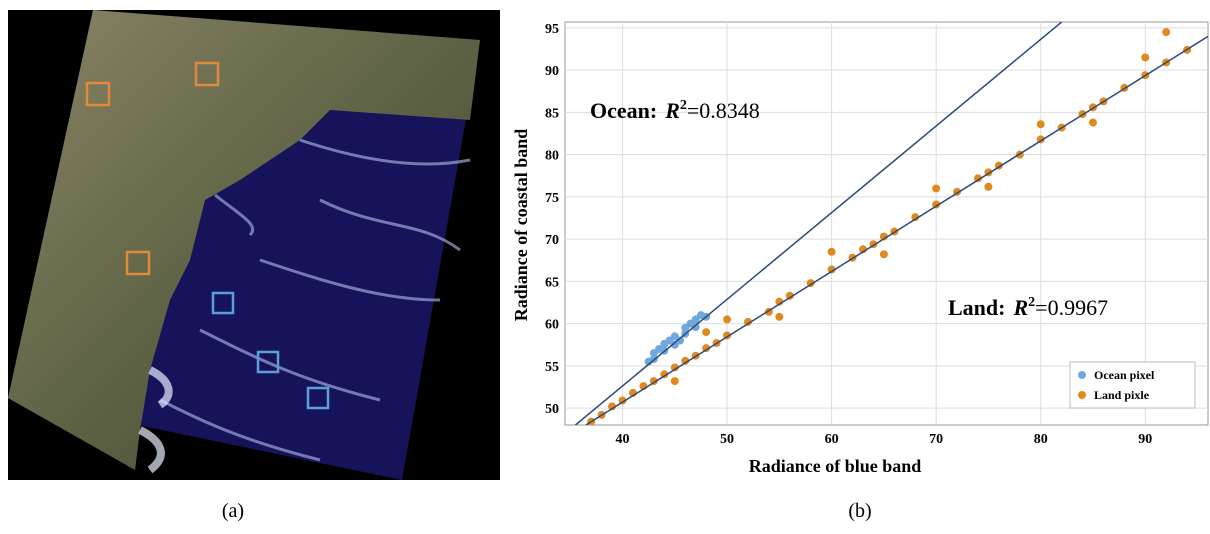 This screenshot has width=1210, height=534. I want to click on caption: (a), so click(233, 511).